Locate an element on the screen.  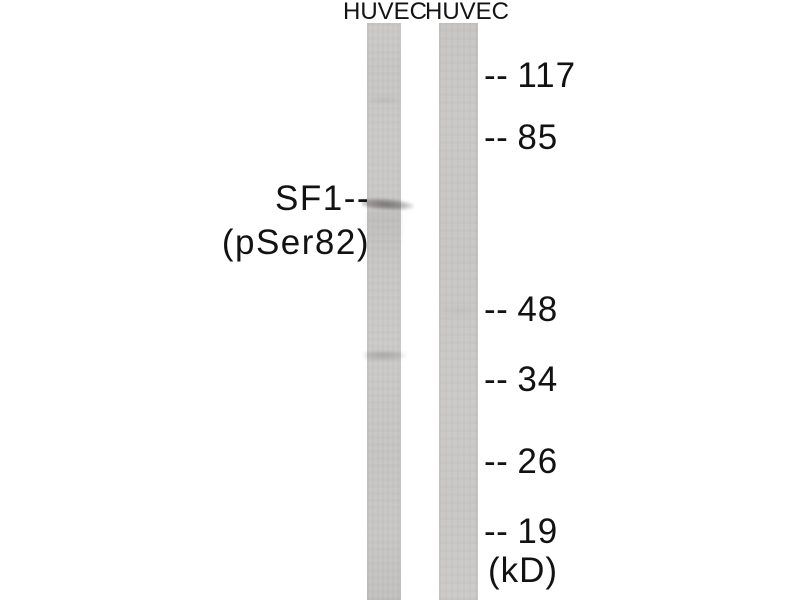
target-phospho-site: (pSer82) is located at coordinates (295, 242).